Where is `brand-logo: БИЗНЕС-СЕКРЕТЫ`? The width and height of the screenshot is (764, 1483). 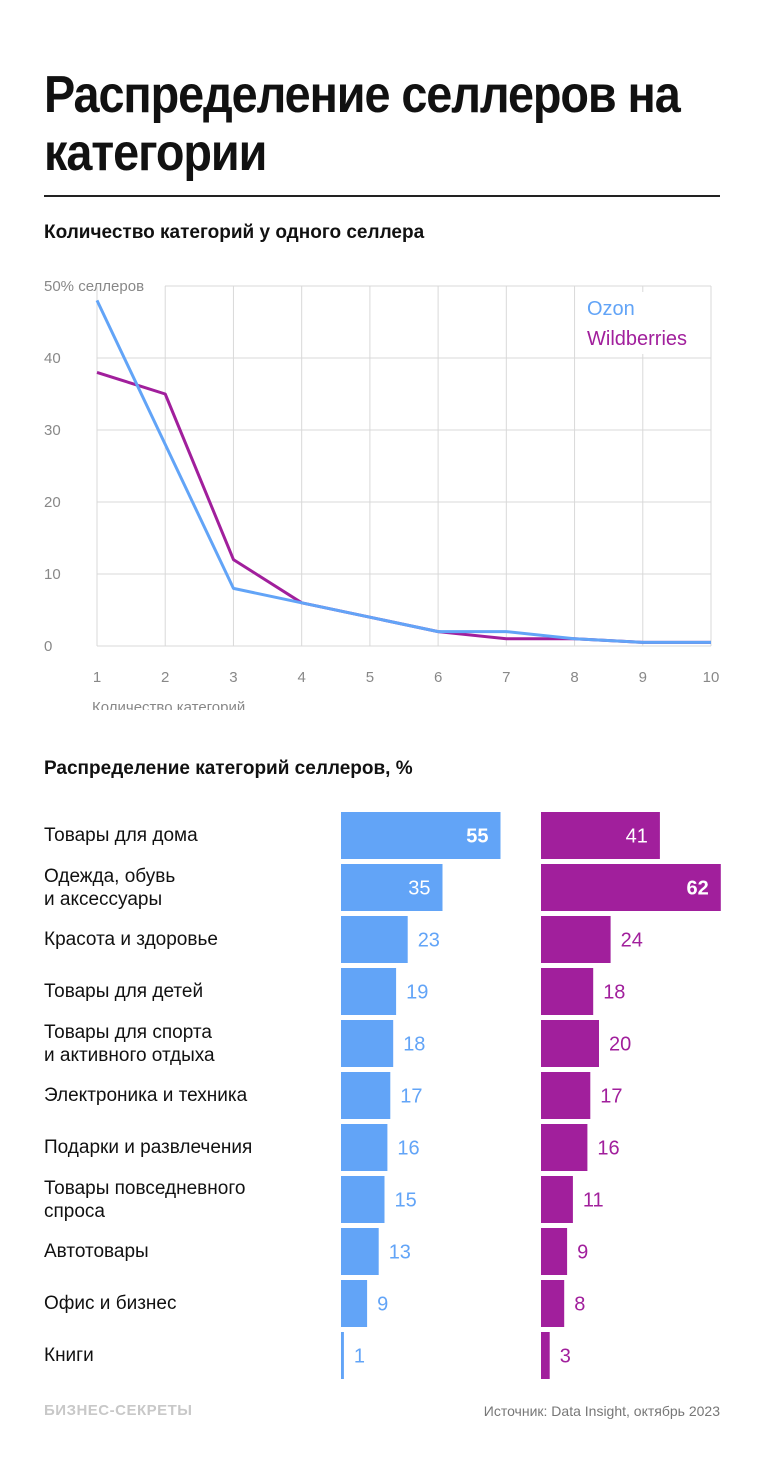 brand-logo: БИЗНЕС-СЕКРЕТЫ is located at coordinates (118, 1410).